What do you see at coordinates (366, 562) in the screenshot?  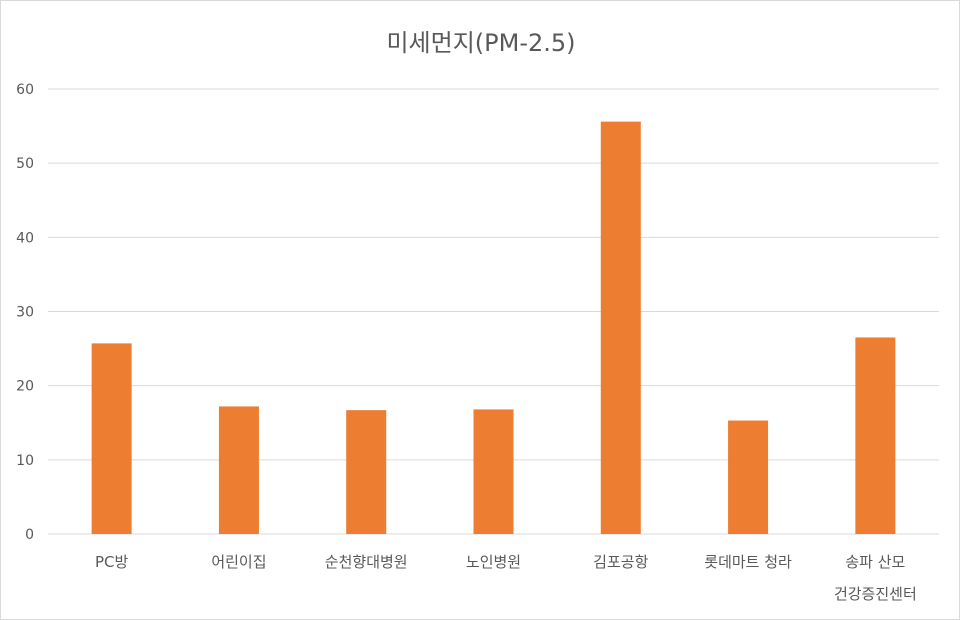 I see `x-tick-label: 순천향대병원` at bounding box center [366, 562].